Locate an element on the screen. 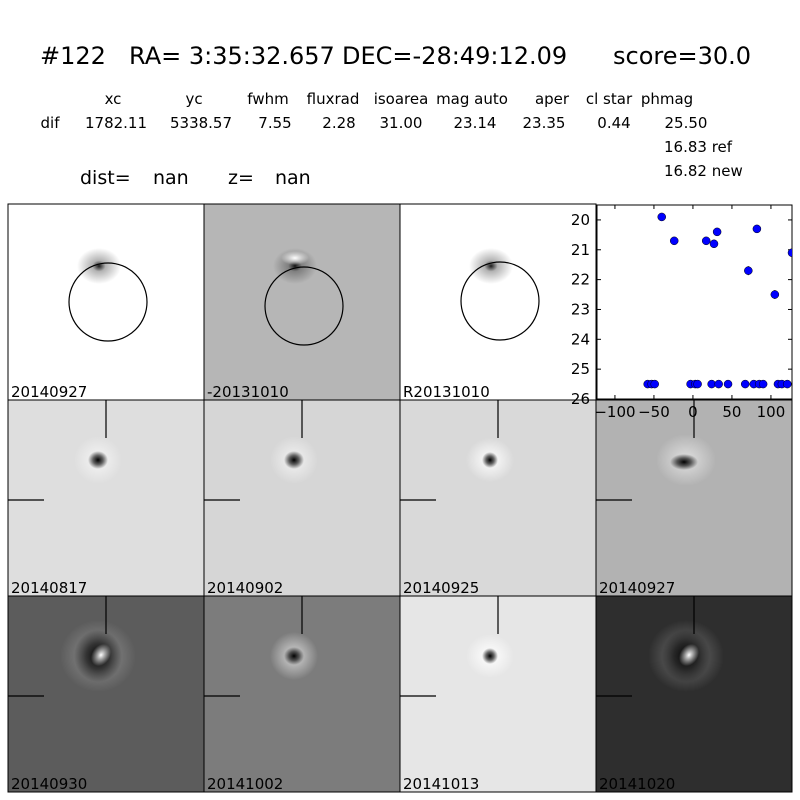 The image size is (800, 800). column-header: fluxrad is located at coordinates (333, 99).